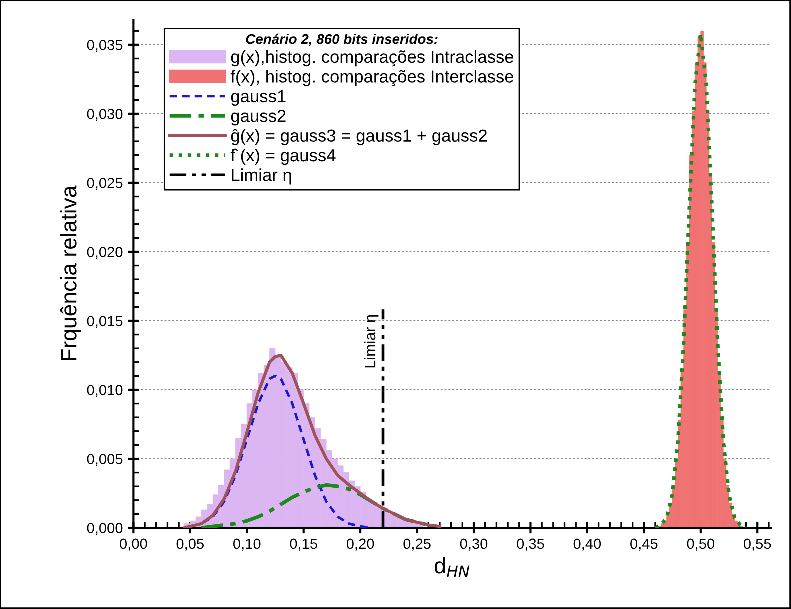  What do you see at coordinates (360, 544) in the screenshot?
I see `x-tick-label: 0,20` at bounding box center [360, 544].